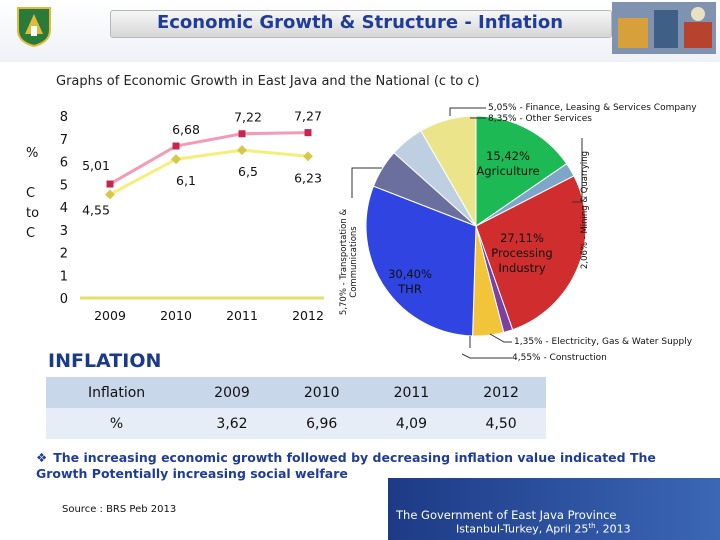  I want to click on data-label: 6,68, so click(186, 129).